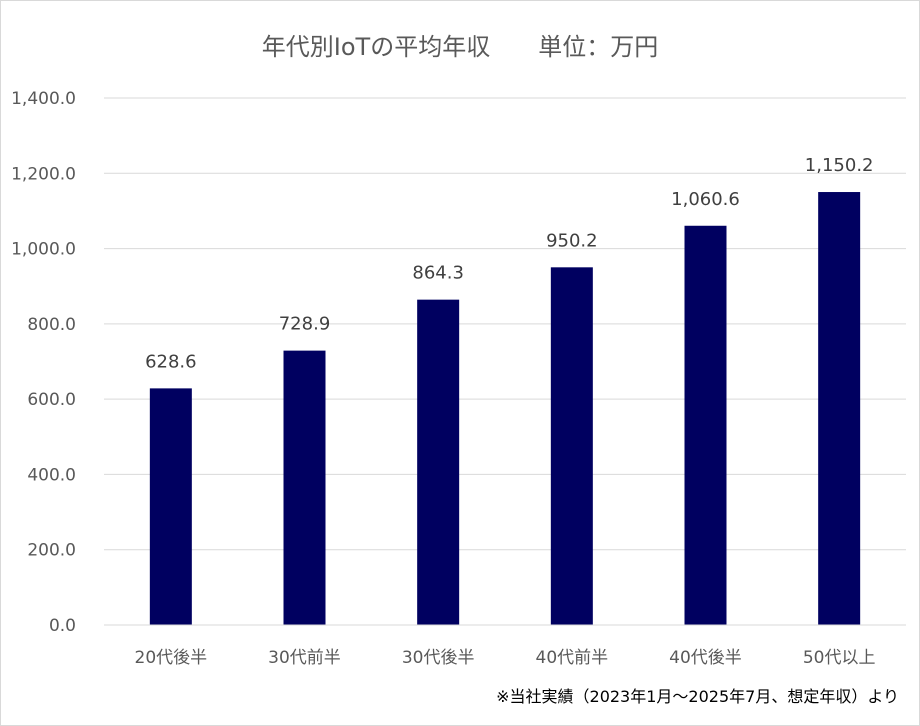  I want to click on x-tick-label: 40代前半, so click(572, 658).